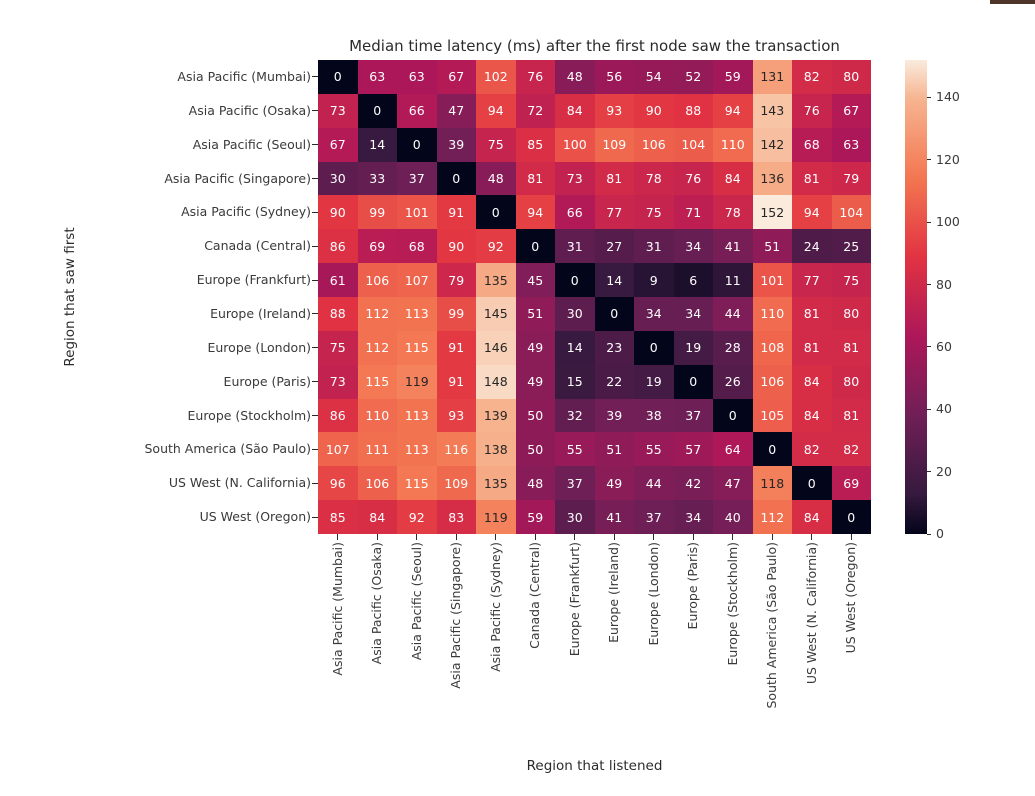  What do you see at coordinates (733, 449) in the screenshot?
I see `heatmap-cell: 64` at bounding box center [733, 449].